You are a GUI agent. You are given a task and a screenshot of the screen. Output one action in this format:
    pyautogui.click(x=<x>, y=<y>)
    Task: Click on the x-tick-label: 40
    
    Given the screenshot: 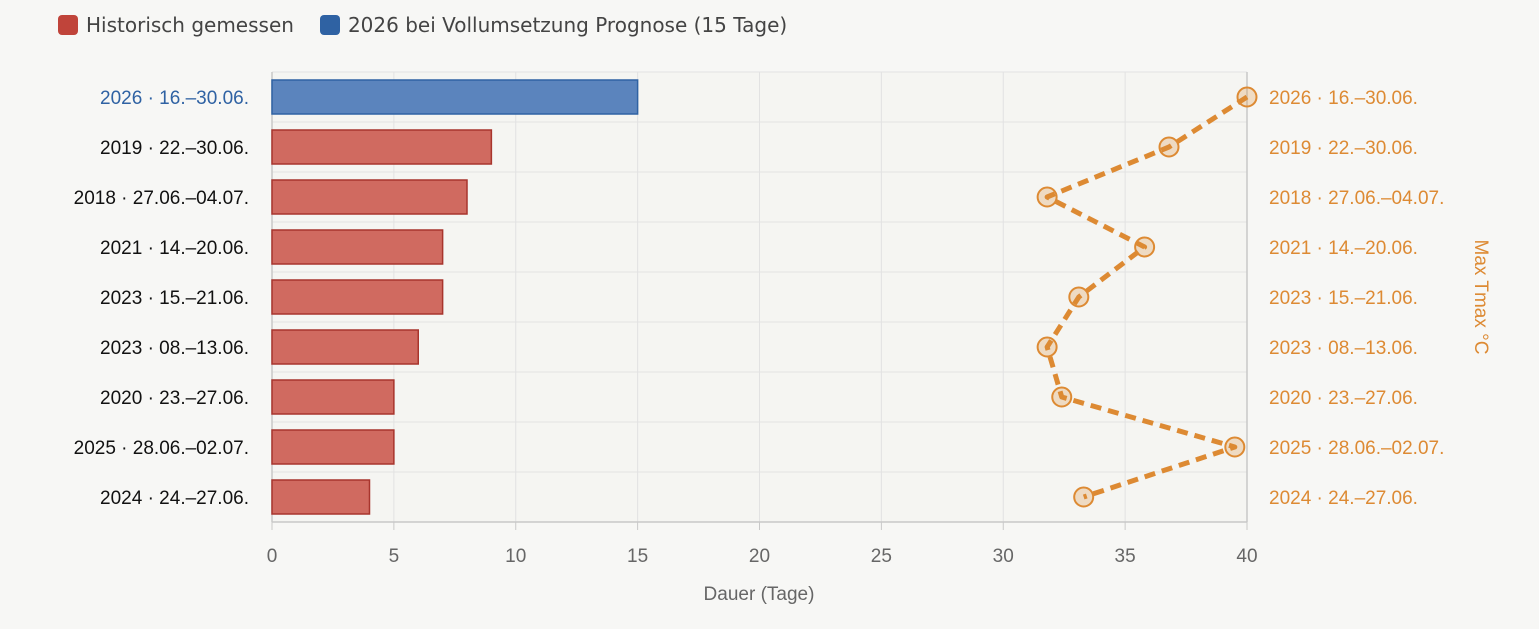 What is the action you would take?
    pyautogui.click(x=1246, y=556)
    